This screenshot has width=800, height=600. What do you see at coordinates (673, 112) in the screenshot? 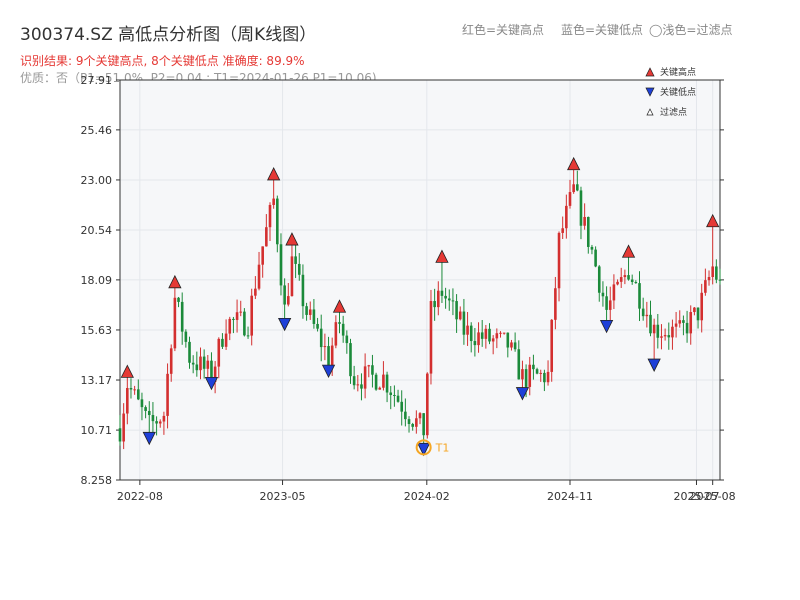
I see `legend-label: 过滤点` at bounding box center [673, 112].